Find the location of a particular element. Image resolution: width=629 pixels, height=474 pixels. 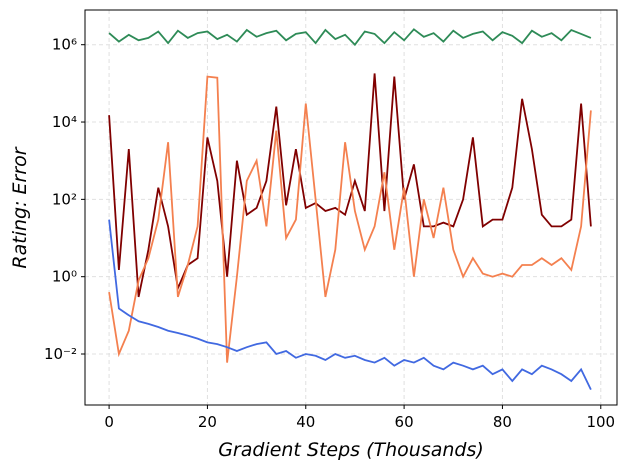

x-tick-label: 60 is located at coordinates (404, 422).